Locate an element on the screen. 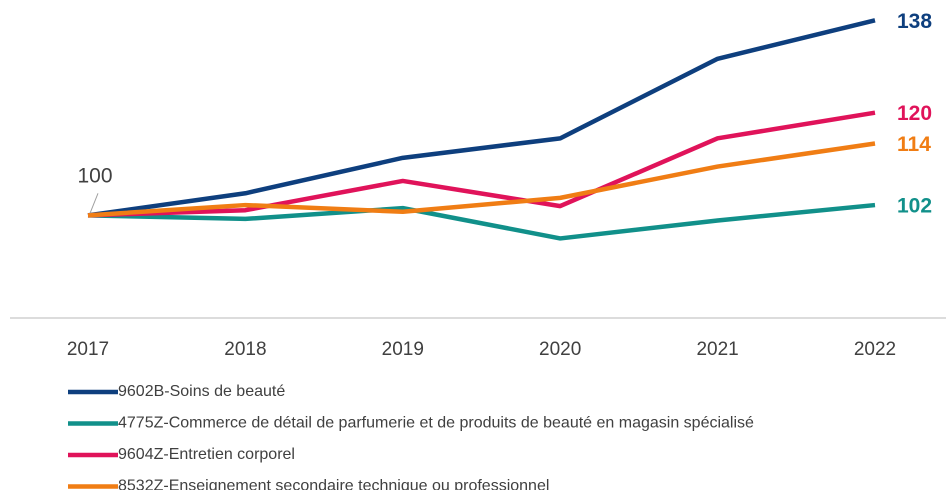  end-value-label: 102 is located at coordinates (914, 206).